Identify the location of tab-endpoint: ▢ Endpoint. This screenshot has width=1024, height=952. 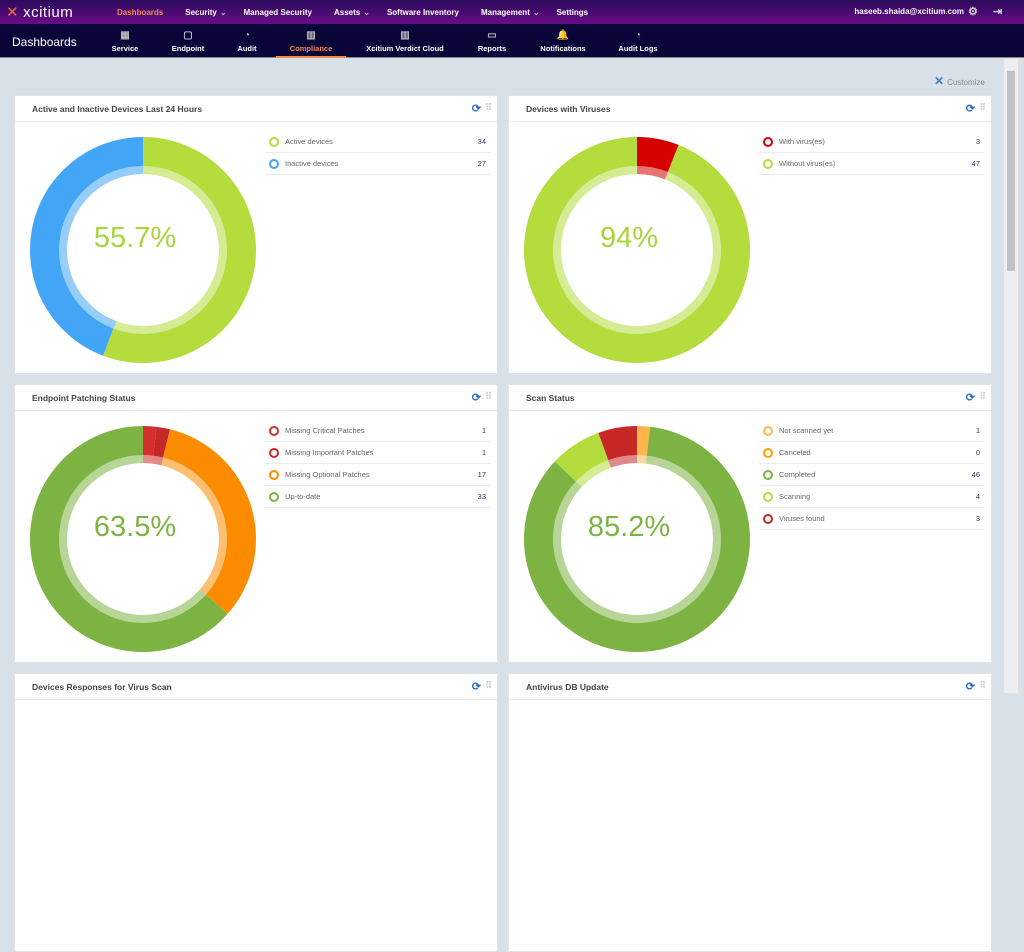
(188, 41).